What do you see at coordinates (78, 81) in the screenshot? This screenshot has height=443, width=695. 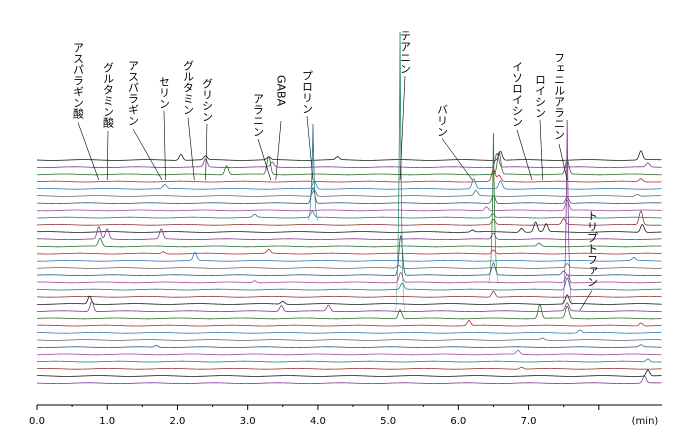 I see `peak-label: アスパラギン酸` at bounding box center [78, 81].